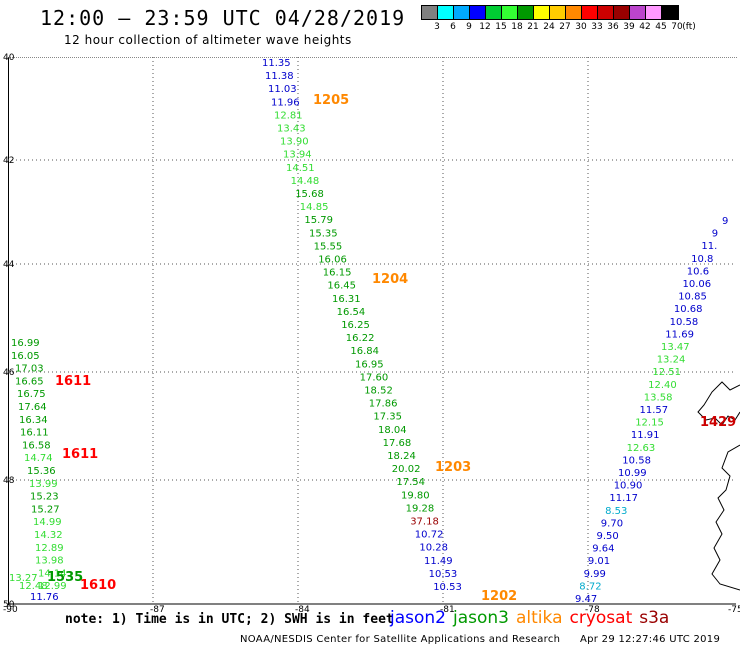  Describe the element at coordinates (9, 373) in the screenshot. I see `lat-tick-label: 46` at that location.